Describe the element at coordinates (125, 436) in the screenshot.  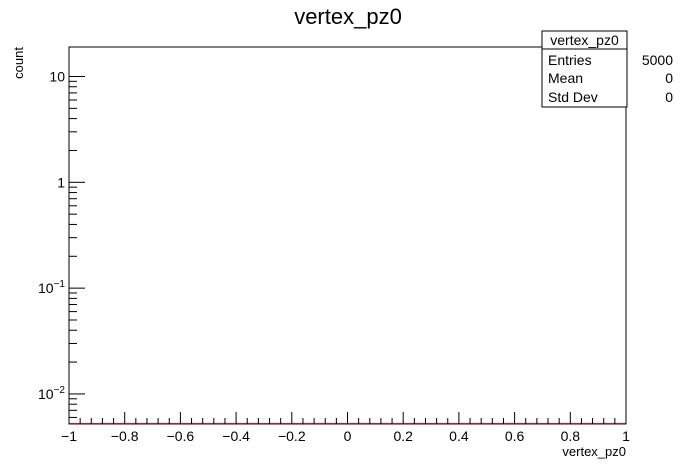
I see `x-tick-label: −0.8` at that location.